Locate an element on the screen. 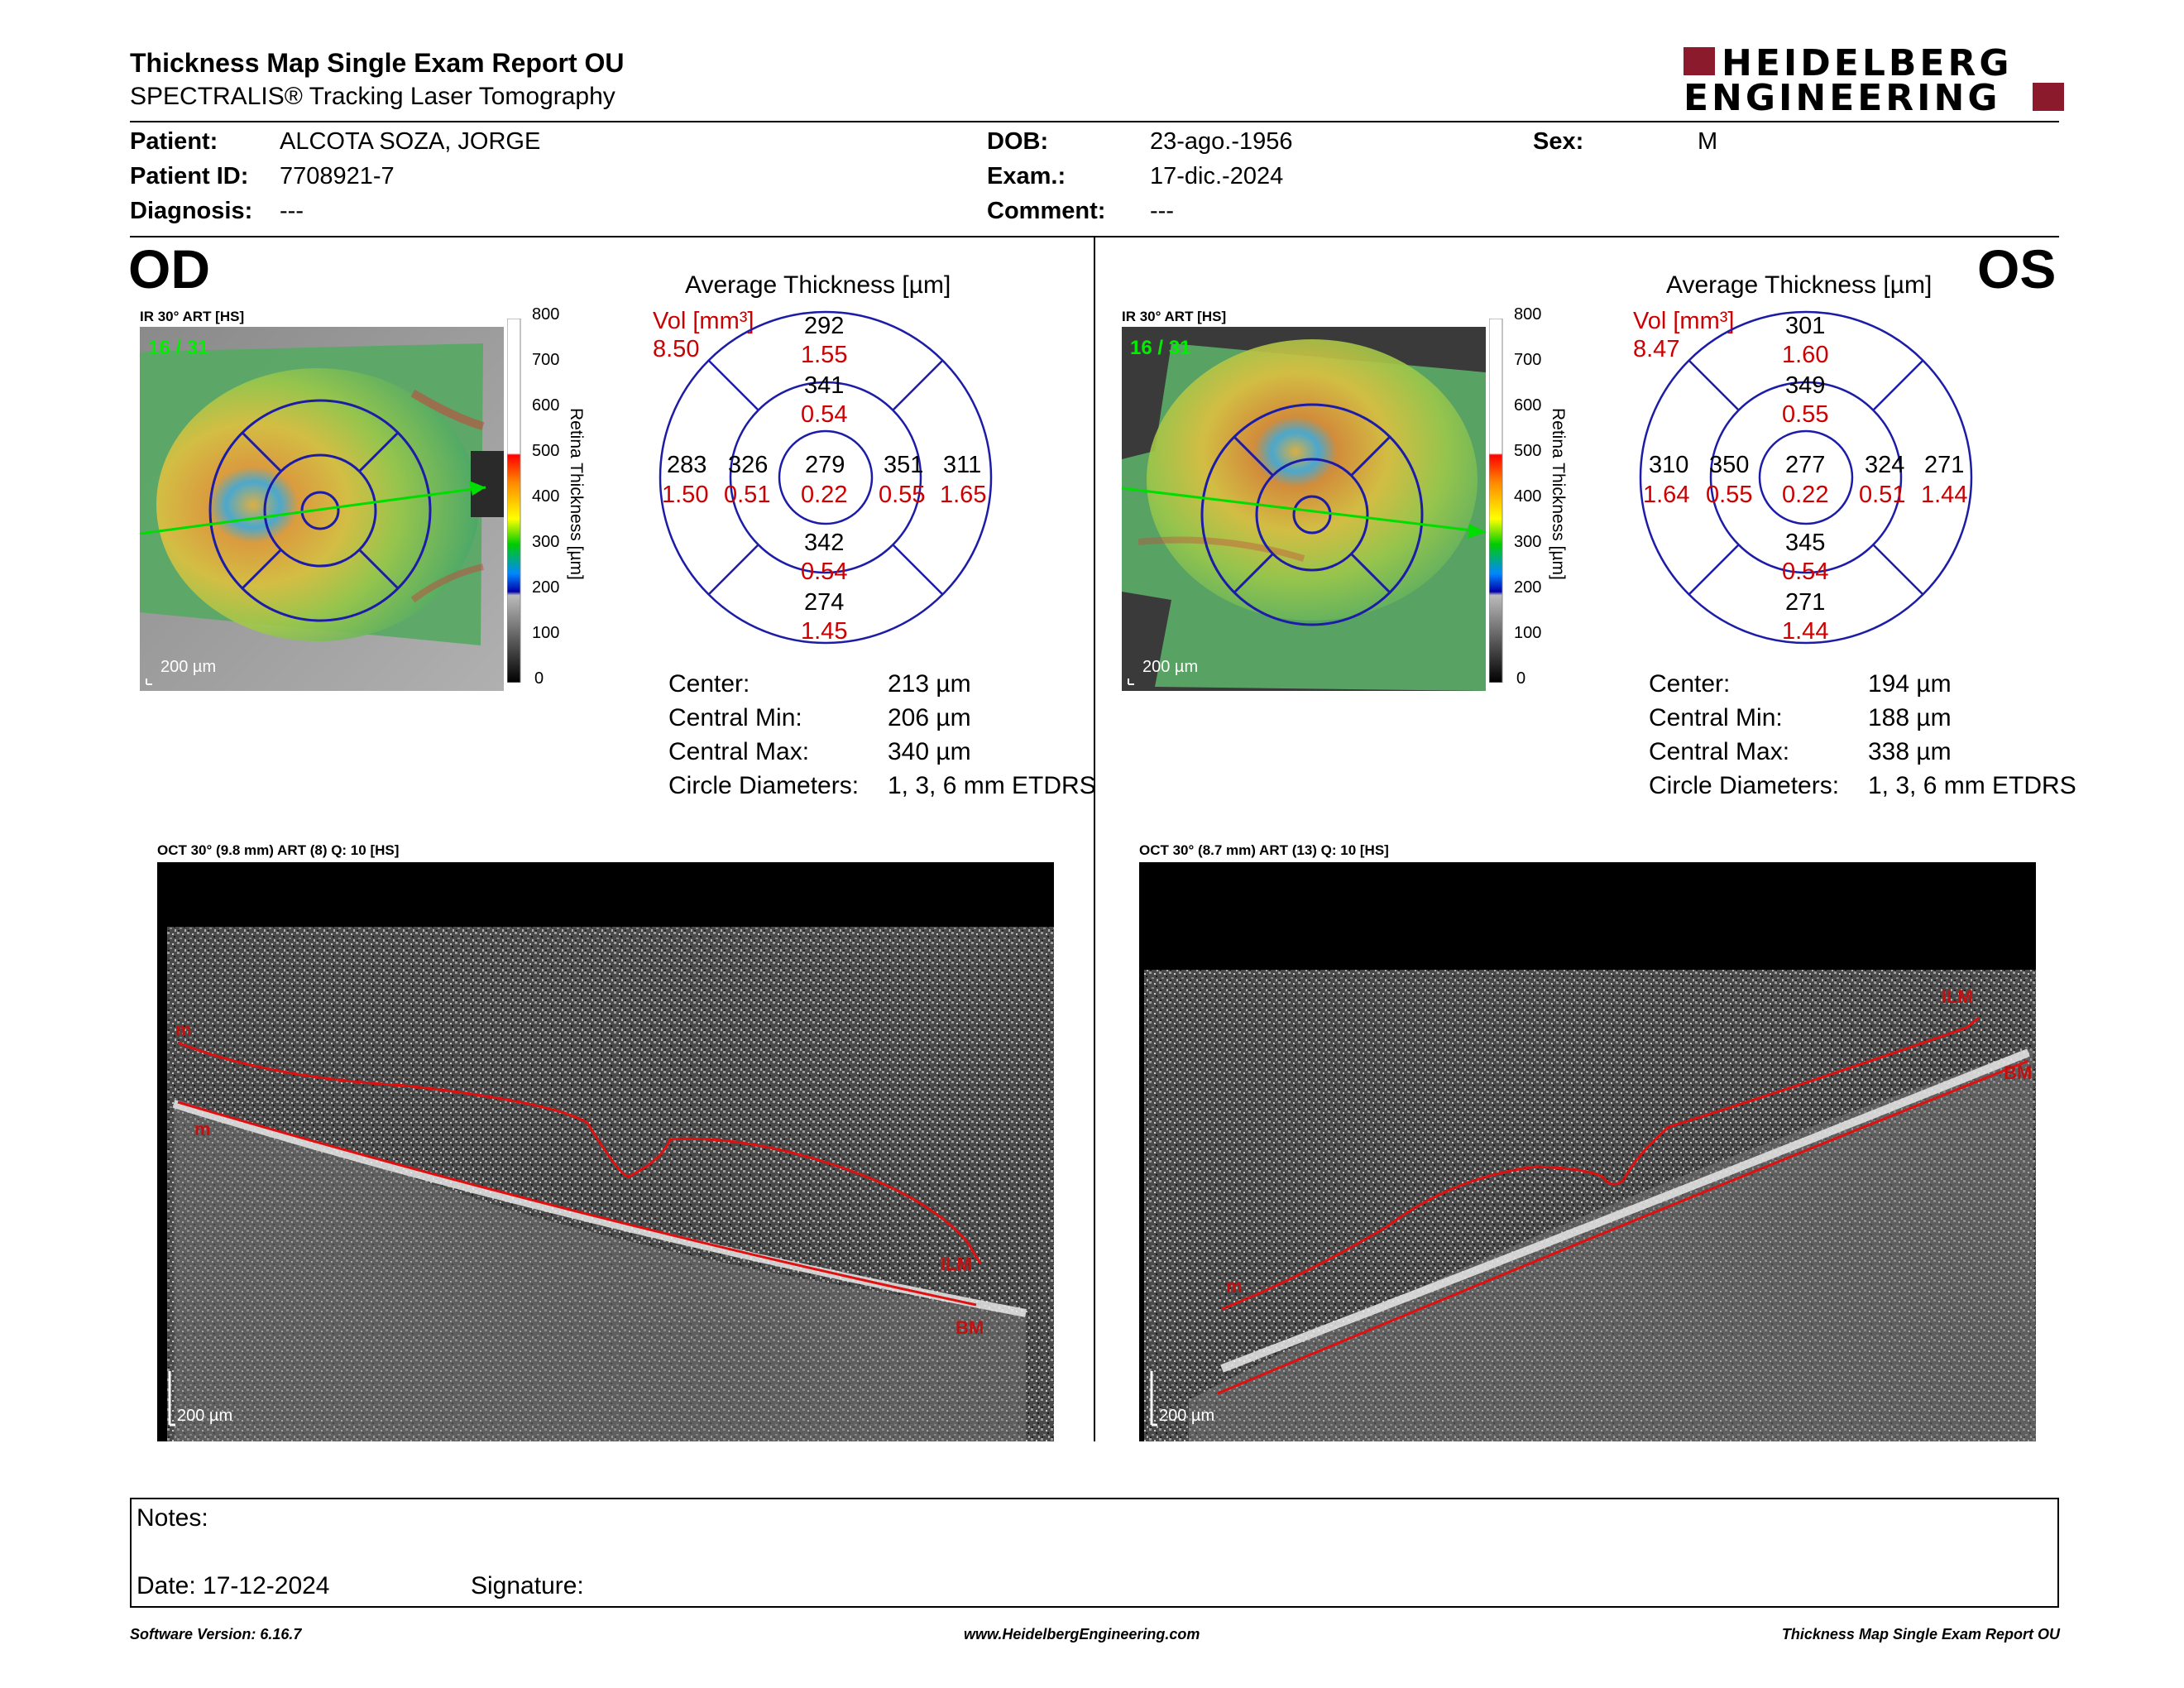 The height and width of the screenshot is (1688, 2184). od-outer-temporal-volume: 1.50 is located at coordinates (685, 495).